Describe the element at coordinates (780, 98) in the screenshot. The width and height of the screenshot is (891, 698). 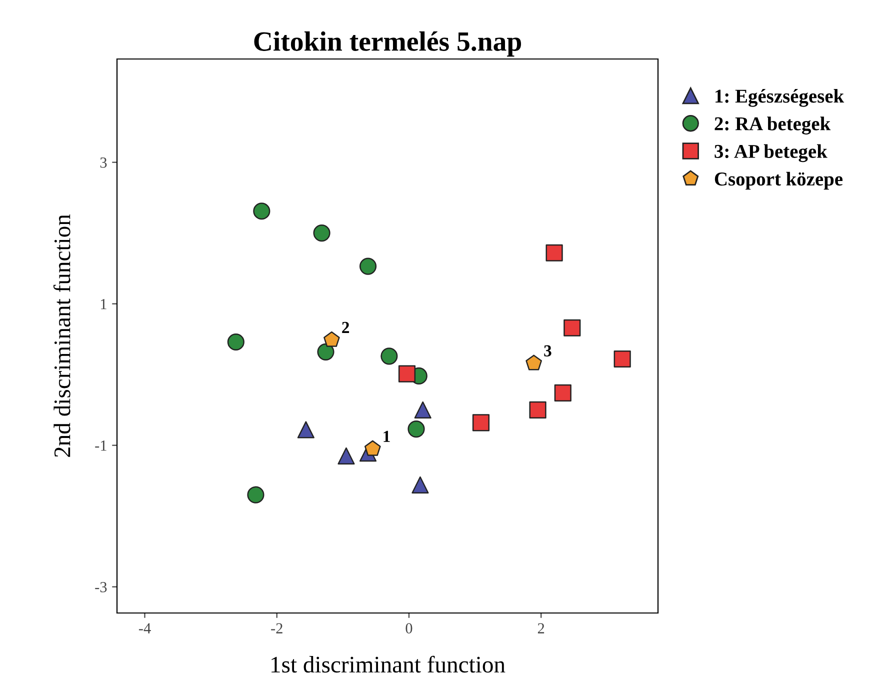
I see `legend-label: 1: Egészségesek` at that location.